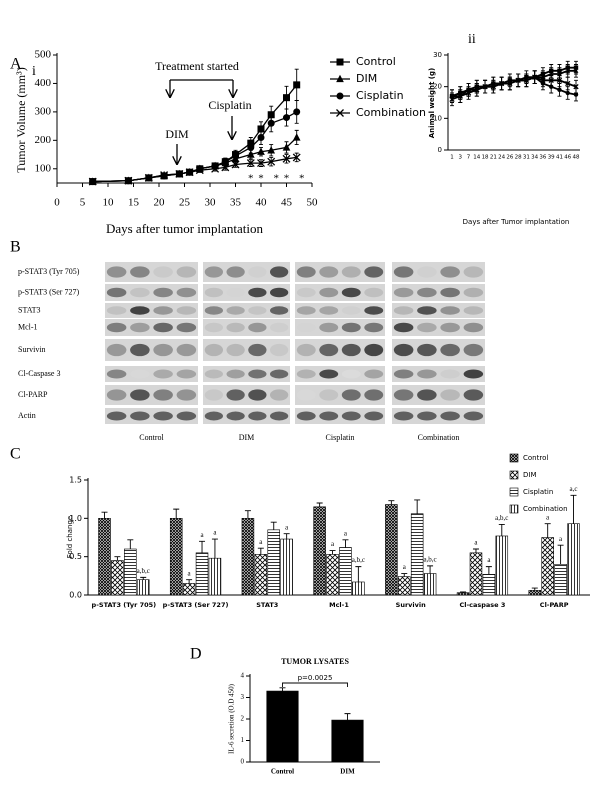  I want to click on x-tick-label: 50, so click(313, 203).